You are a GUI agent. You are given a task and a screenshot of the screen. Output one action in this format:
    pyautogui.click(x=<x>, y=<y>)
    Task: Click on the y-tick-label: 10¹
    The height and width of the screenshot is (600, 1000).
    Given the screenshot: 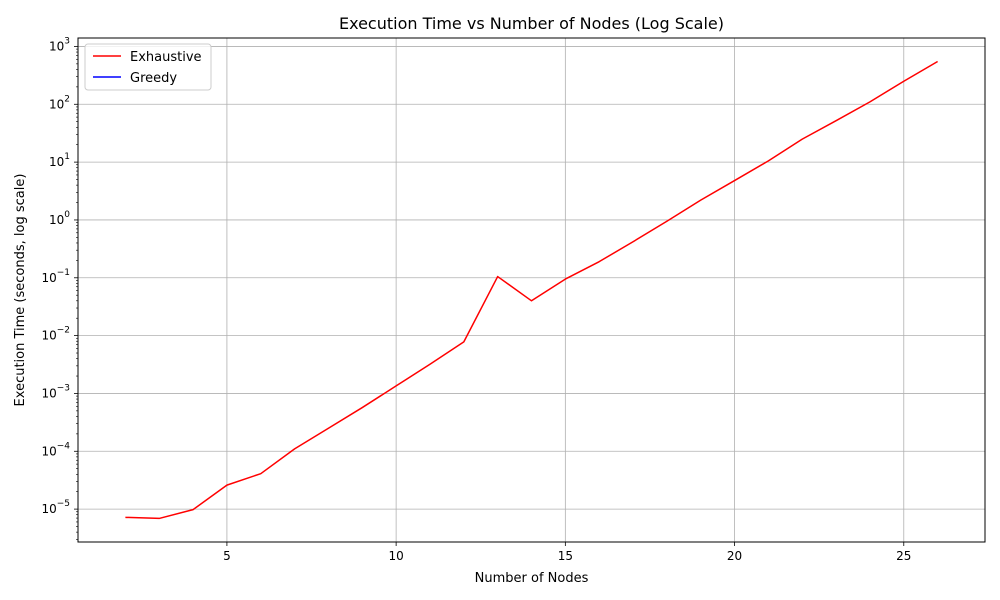 What is the action you would take?
    pyautogui.click(x=59, y=160)
    